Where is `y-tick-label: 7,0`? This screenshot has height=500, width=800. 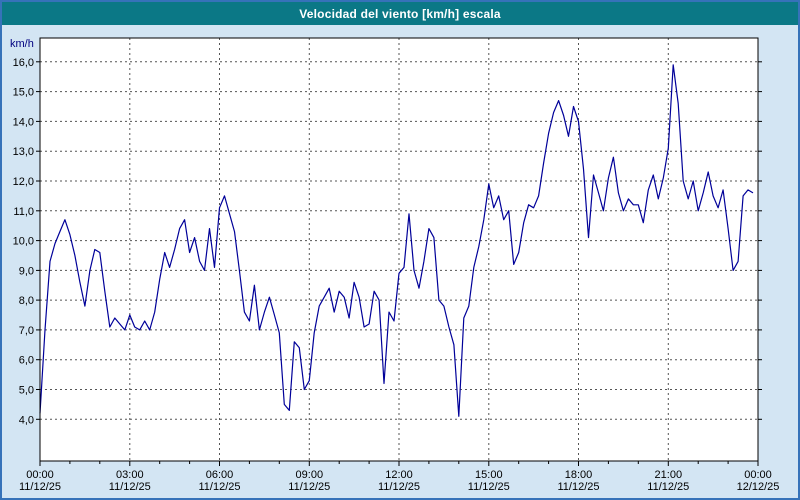
y-tick-label: 7,0 is located at coordinates (26, 331).